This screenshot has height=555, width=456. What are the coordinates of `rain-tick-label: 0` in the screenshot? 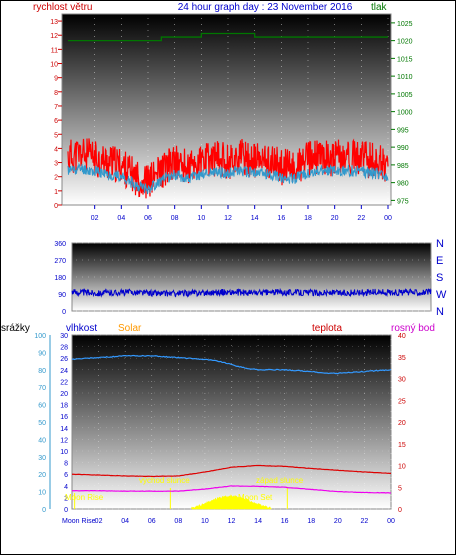 It's located at (66, 510).